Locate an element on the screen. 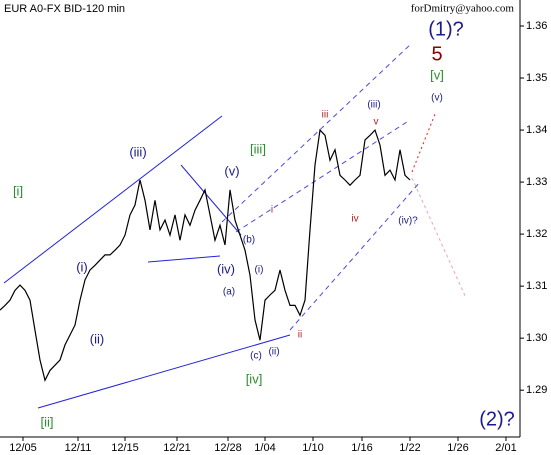 The width and height of the screenshot is (551, 455). y-tick-label: 1.33 is located at coordinates (536, 182).